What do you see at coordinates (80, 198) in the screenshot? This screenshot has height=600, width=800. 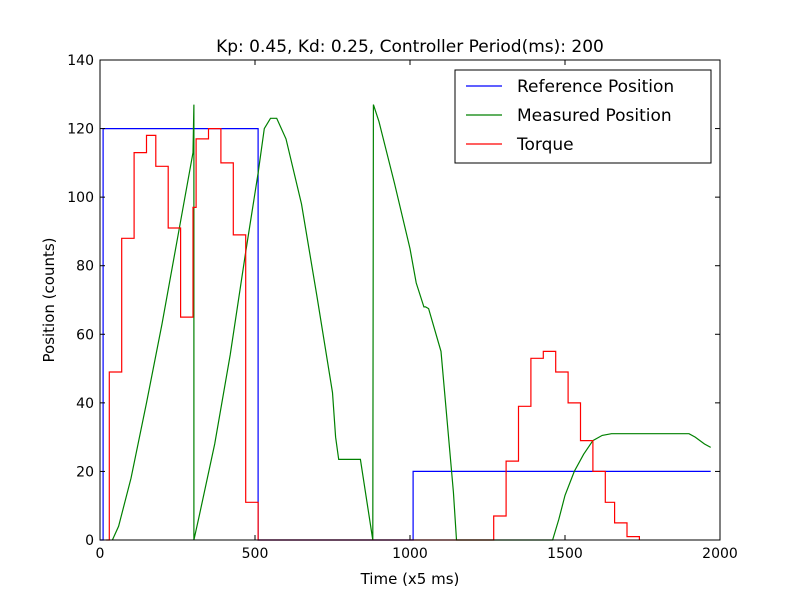 I see `y-tick-label: 100` at bounding box center [80, 198].